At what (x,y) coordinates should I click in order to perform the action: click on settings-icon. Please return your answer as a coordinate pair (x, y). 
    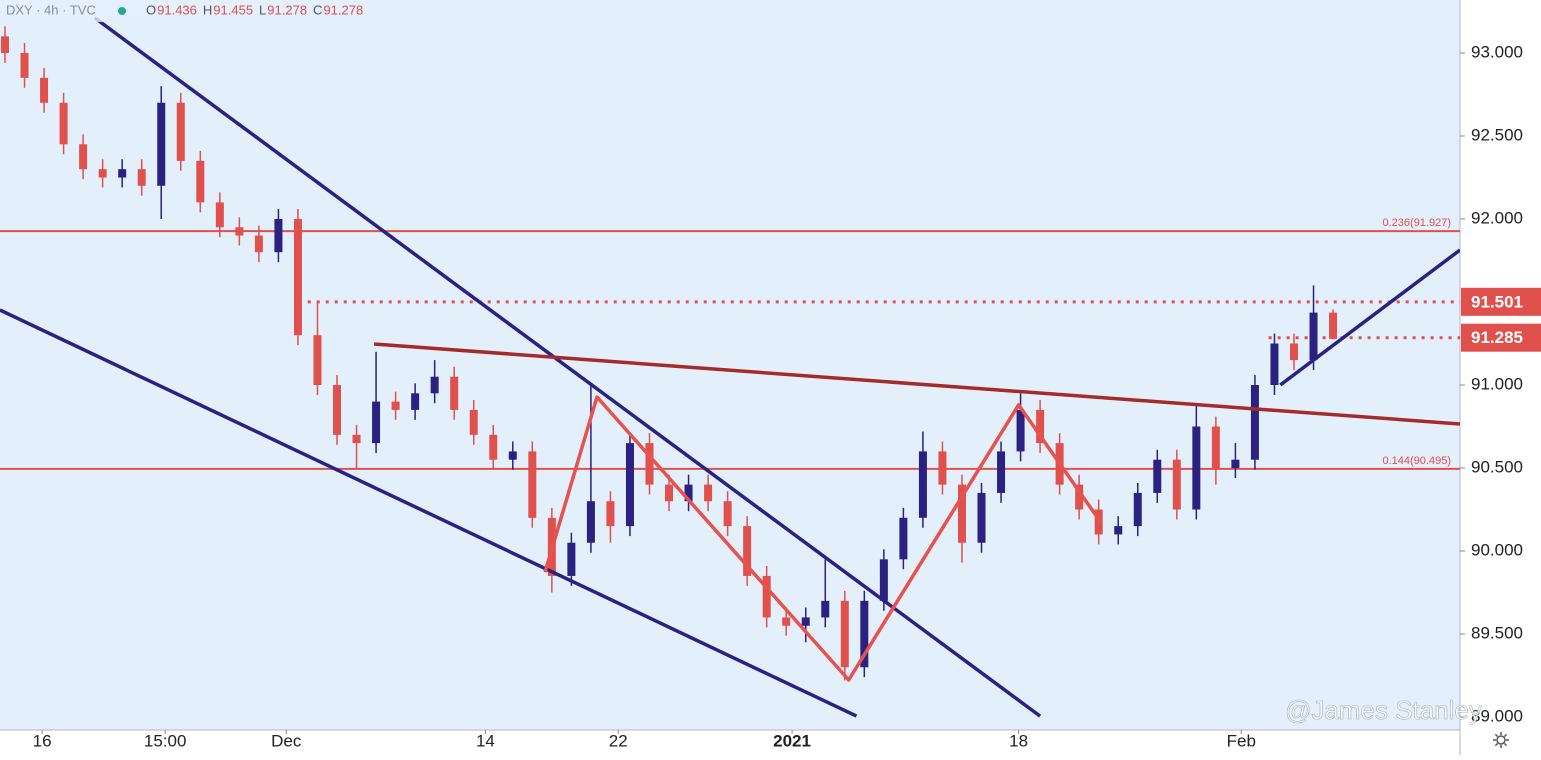
    Looking at the image, I should click on (1501, 740).